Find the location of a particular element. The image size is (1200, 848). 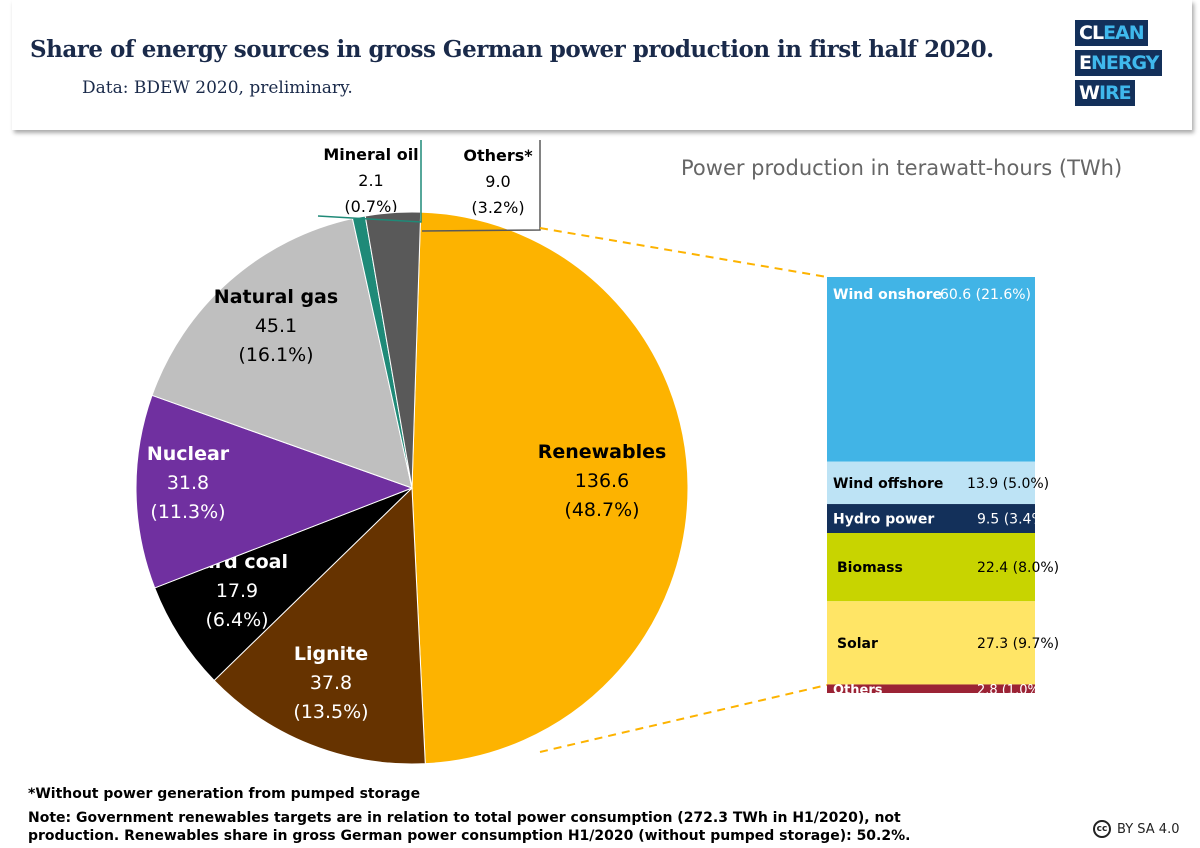

bar-segment-wind-offshore is located at coordinates (931, 483).